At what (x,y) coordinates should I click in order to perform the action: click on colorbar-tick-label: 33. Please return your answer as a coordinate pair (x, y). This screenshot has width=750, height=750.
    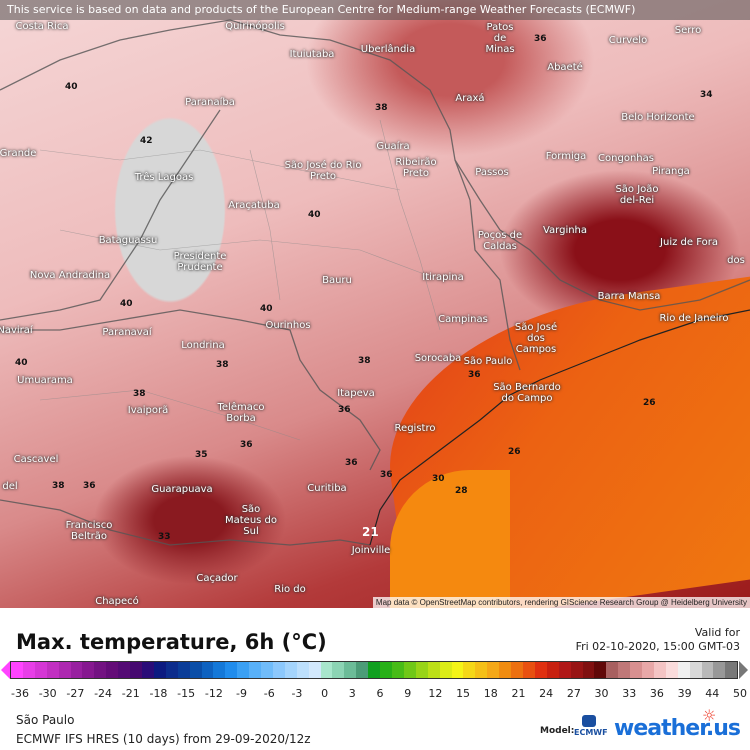
    Looking at the image, I should click on (629, 693).